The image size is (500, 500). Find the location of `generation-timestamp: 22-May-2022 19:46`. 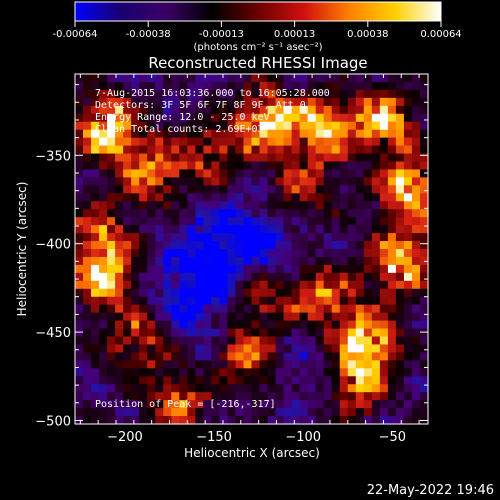

generation-timestamp: 22-May-2022 19:46 is located at coordinates (430, 490).